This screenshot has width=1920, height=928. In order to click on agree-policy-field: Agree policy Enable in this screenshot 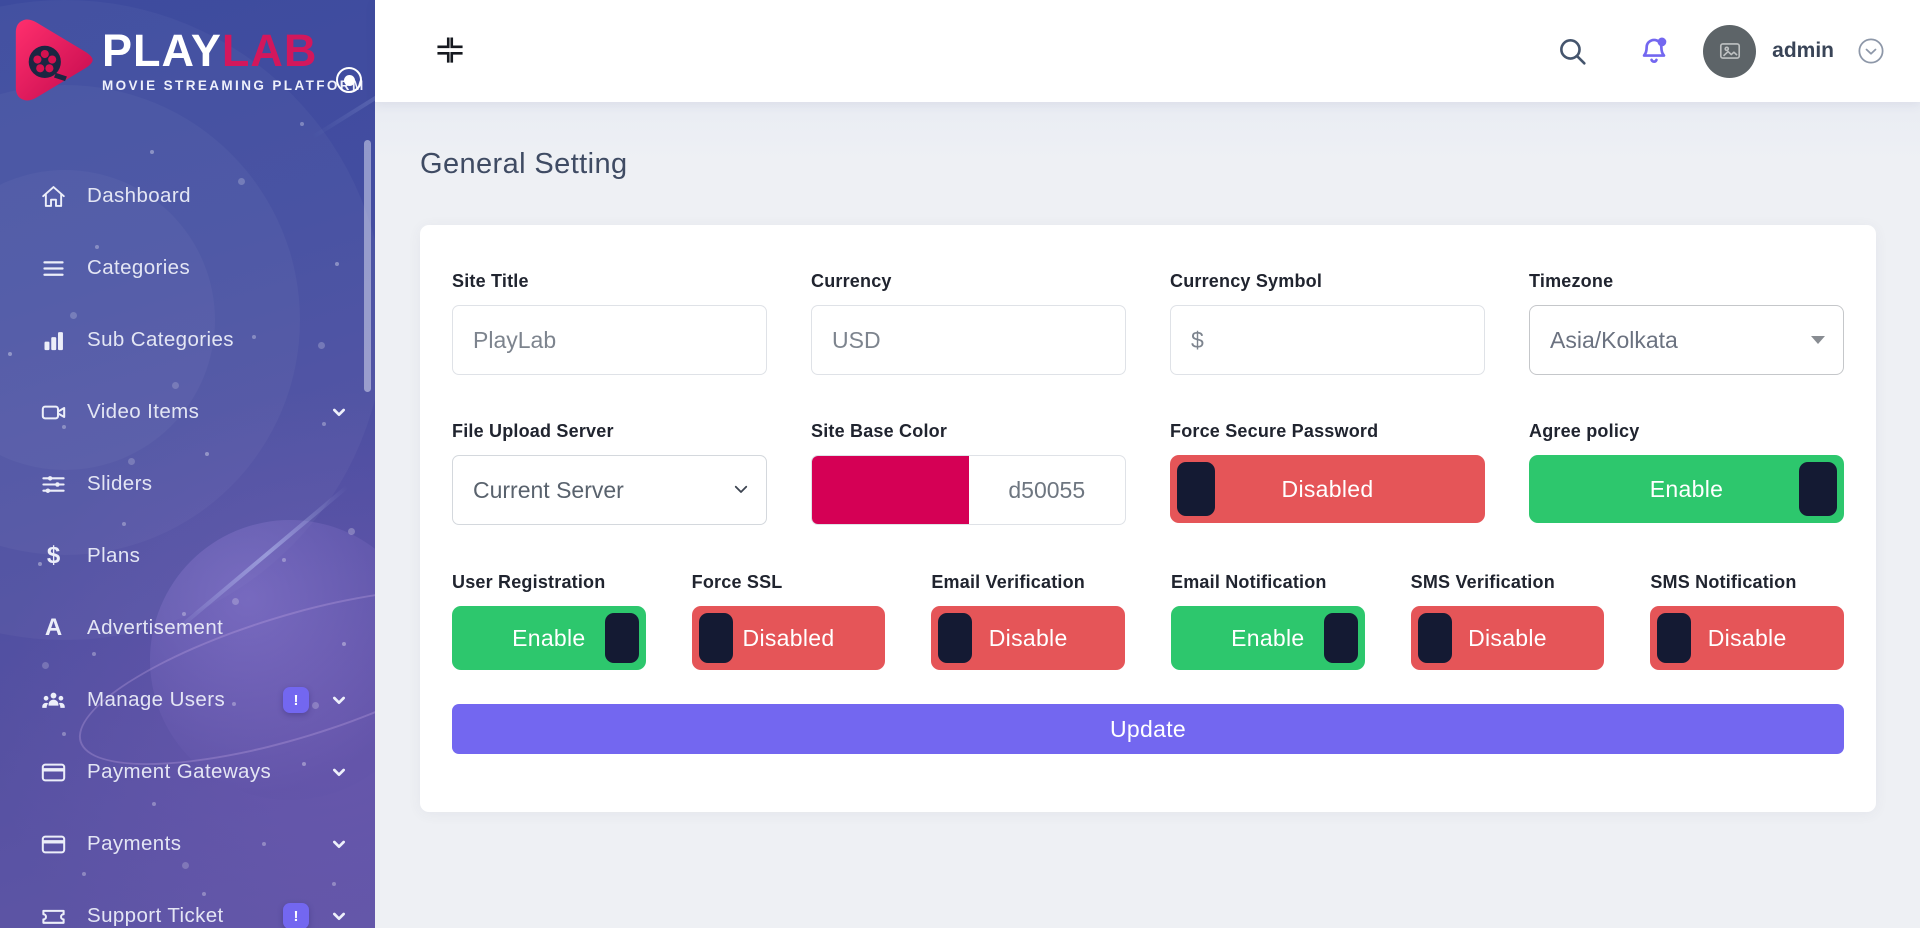, I will do `click(1686, 472)`.